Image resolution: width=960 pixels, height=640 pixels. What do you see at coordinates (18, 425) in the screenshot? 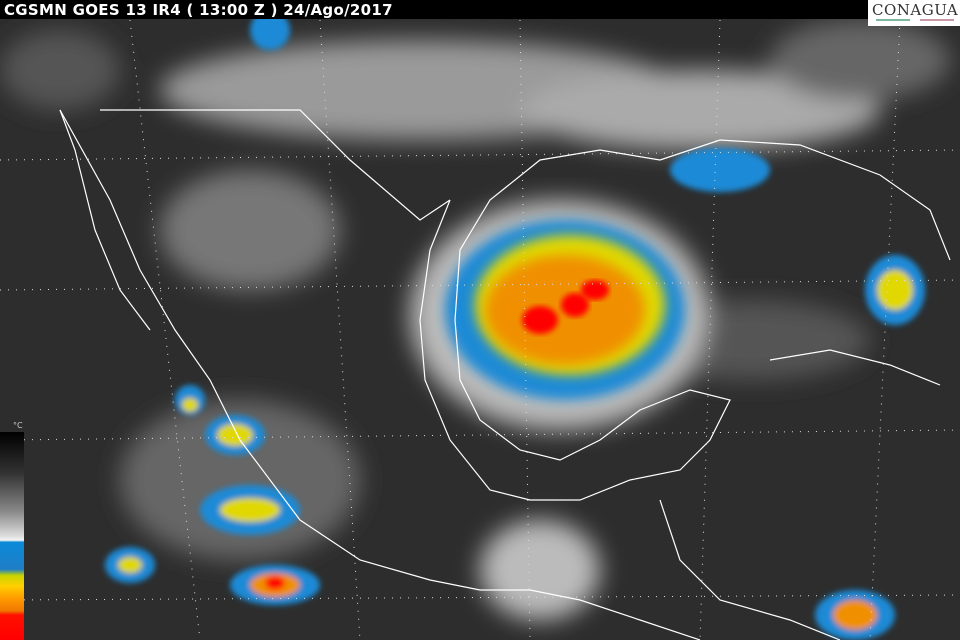
I see `colorbar-unit: °C` at bounding box center [18, 425].